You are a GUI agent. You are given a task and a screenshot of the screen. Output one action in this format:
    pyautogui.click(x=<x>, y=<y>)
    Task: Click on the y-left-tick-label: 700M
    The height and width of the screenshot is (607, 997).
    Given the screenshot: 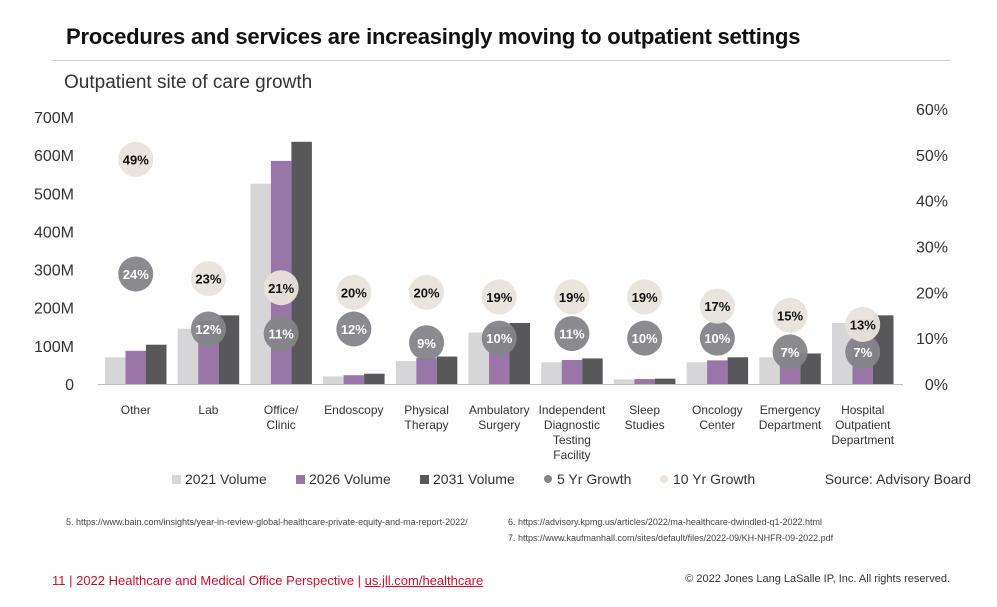 What is the action you would take?
    pyautogui.click(x=54, y=118)
    